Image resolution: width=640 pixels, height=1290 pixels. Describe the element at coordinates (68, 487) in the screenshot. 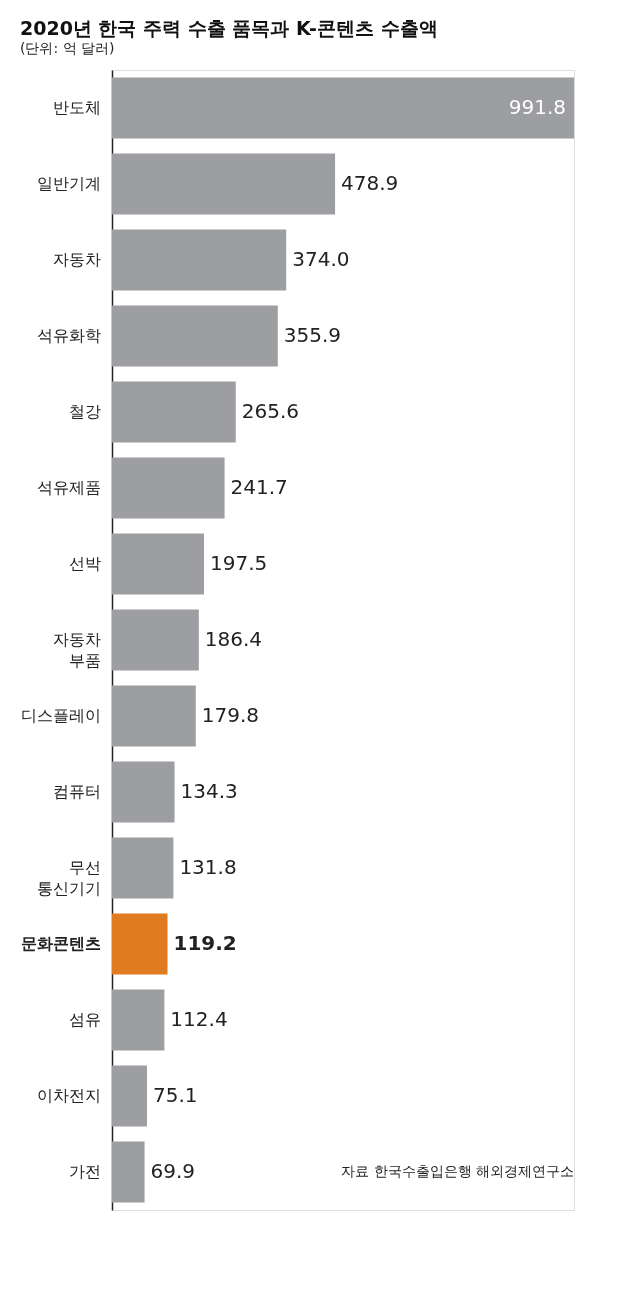

I see `y-tick-label: 석유제품` at that location.